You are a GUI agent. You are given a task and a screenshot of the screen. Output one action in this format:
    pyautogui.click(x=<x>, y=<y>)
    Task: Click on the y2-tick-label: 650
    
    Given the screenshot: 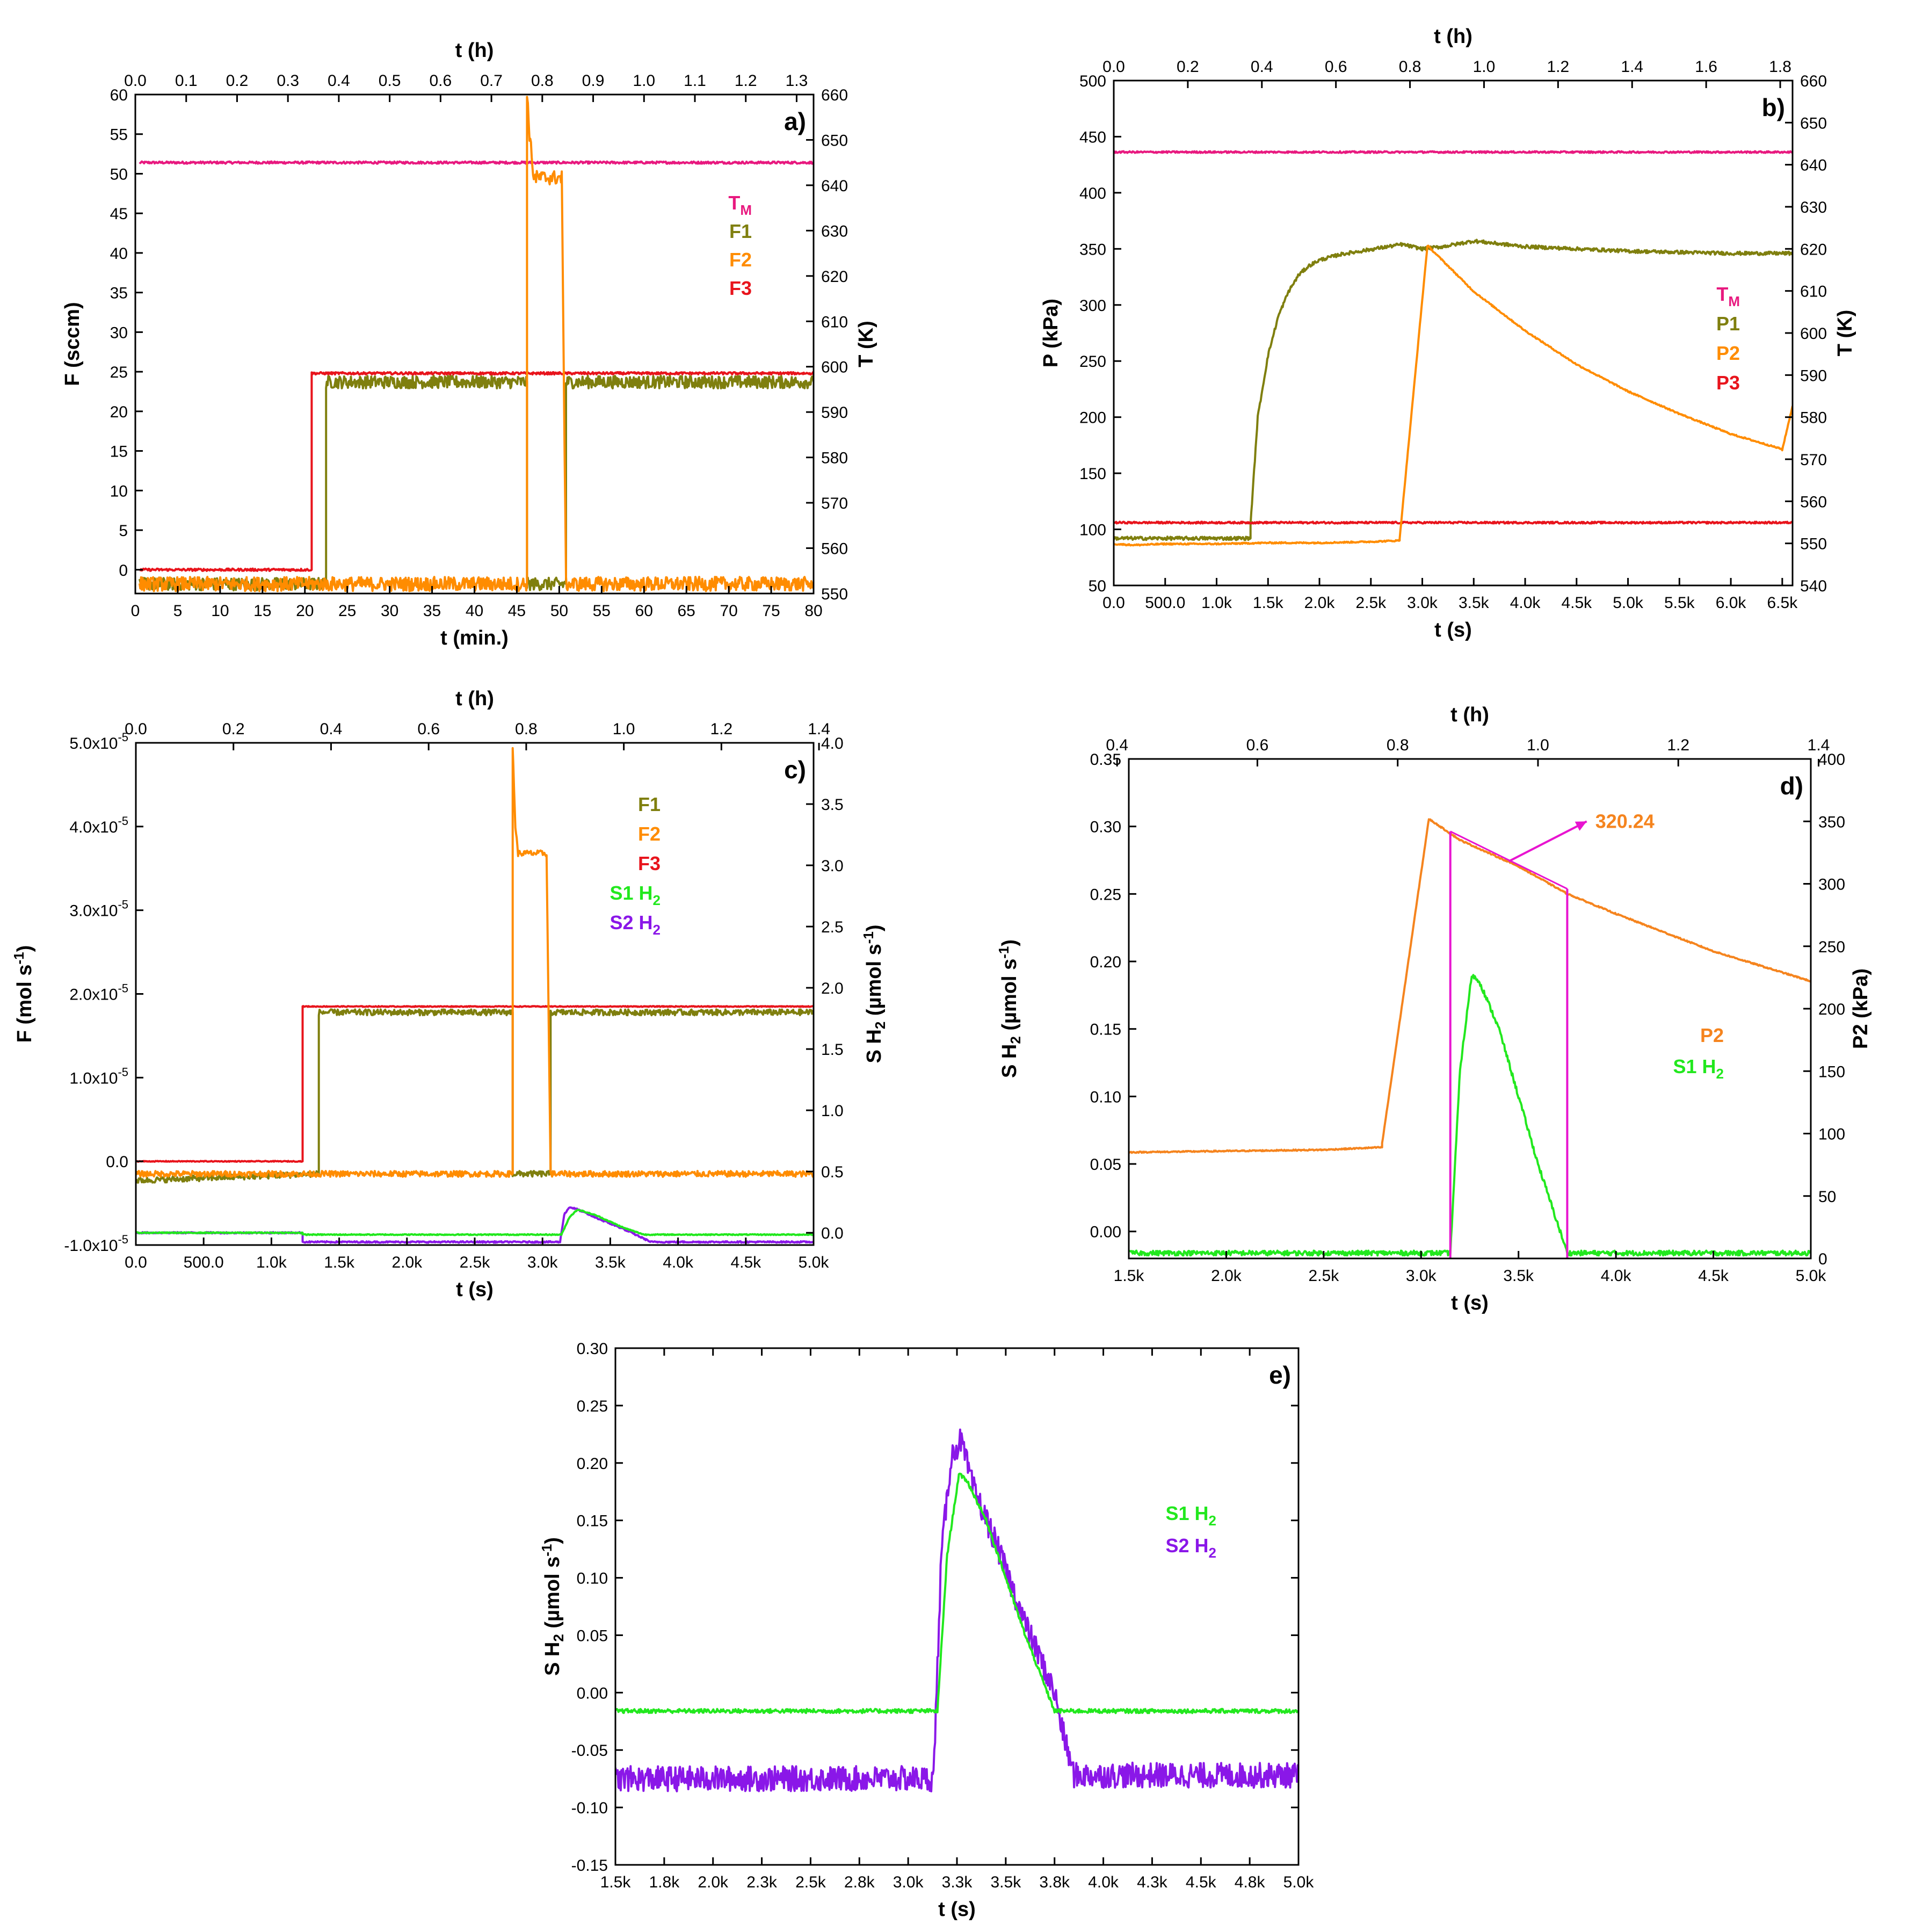 What is the action you would take?
    pyautogui.click(x=1813, y=123)
    